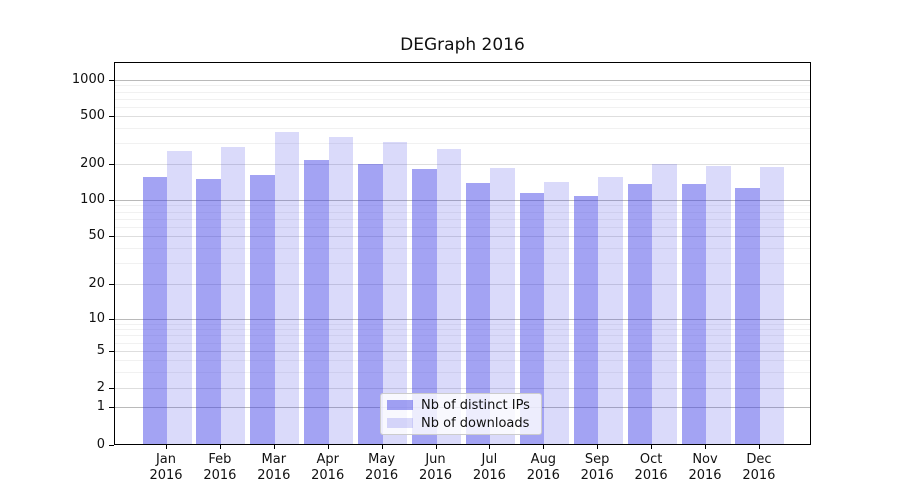 This screenshot has width=900, height=500. Describe the element at coordinates (705, 446) in the screenshot. I see `x-tick-mark-nov` at that location.